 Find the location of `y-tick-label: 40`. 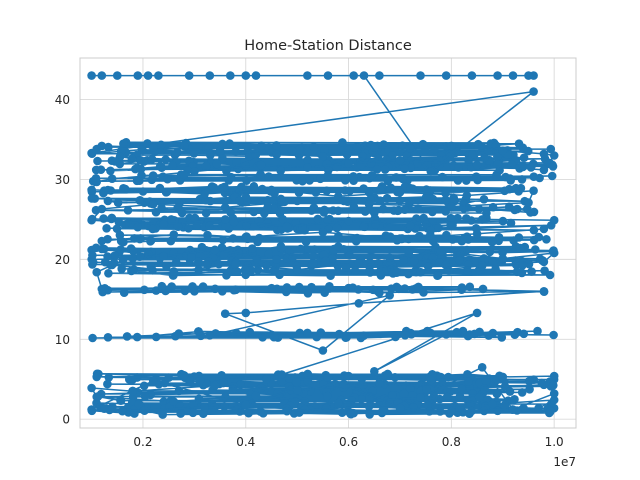

y-tick-label: 40 is located at coordinates (62, 100).